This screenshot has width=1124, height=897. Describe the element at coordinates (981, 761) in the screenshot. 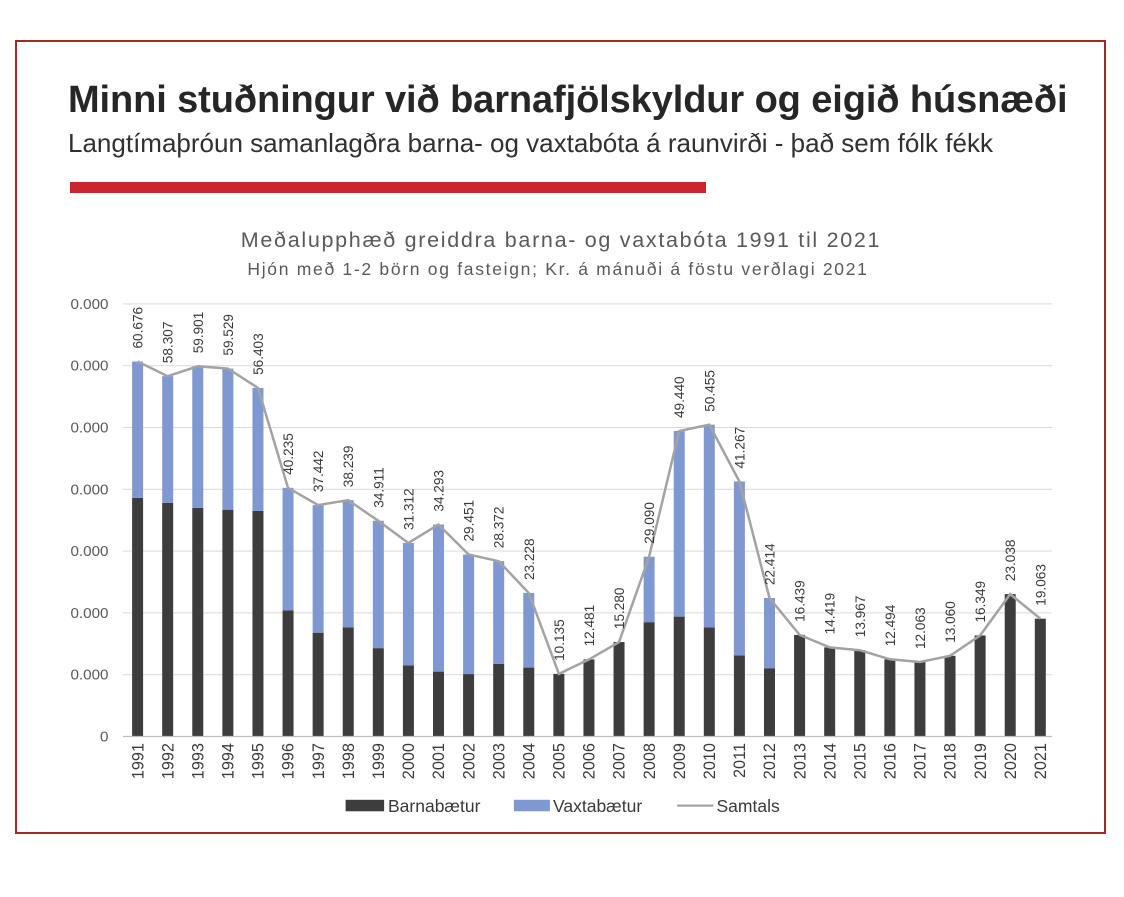

I see `svg-text: 2019` at that location.